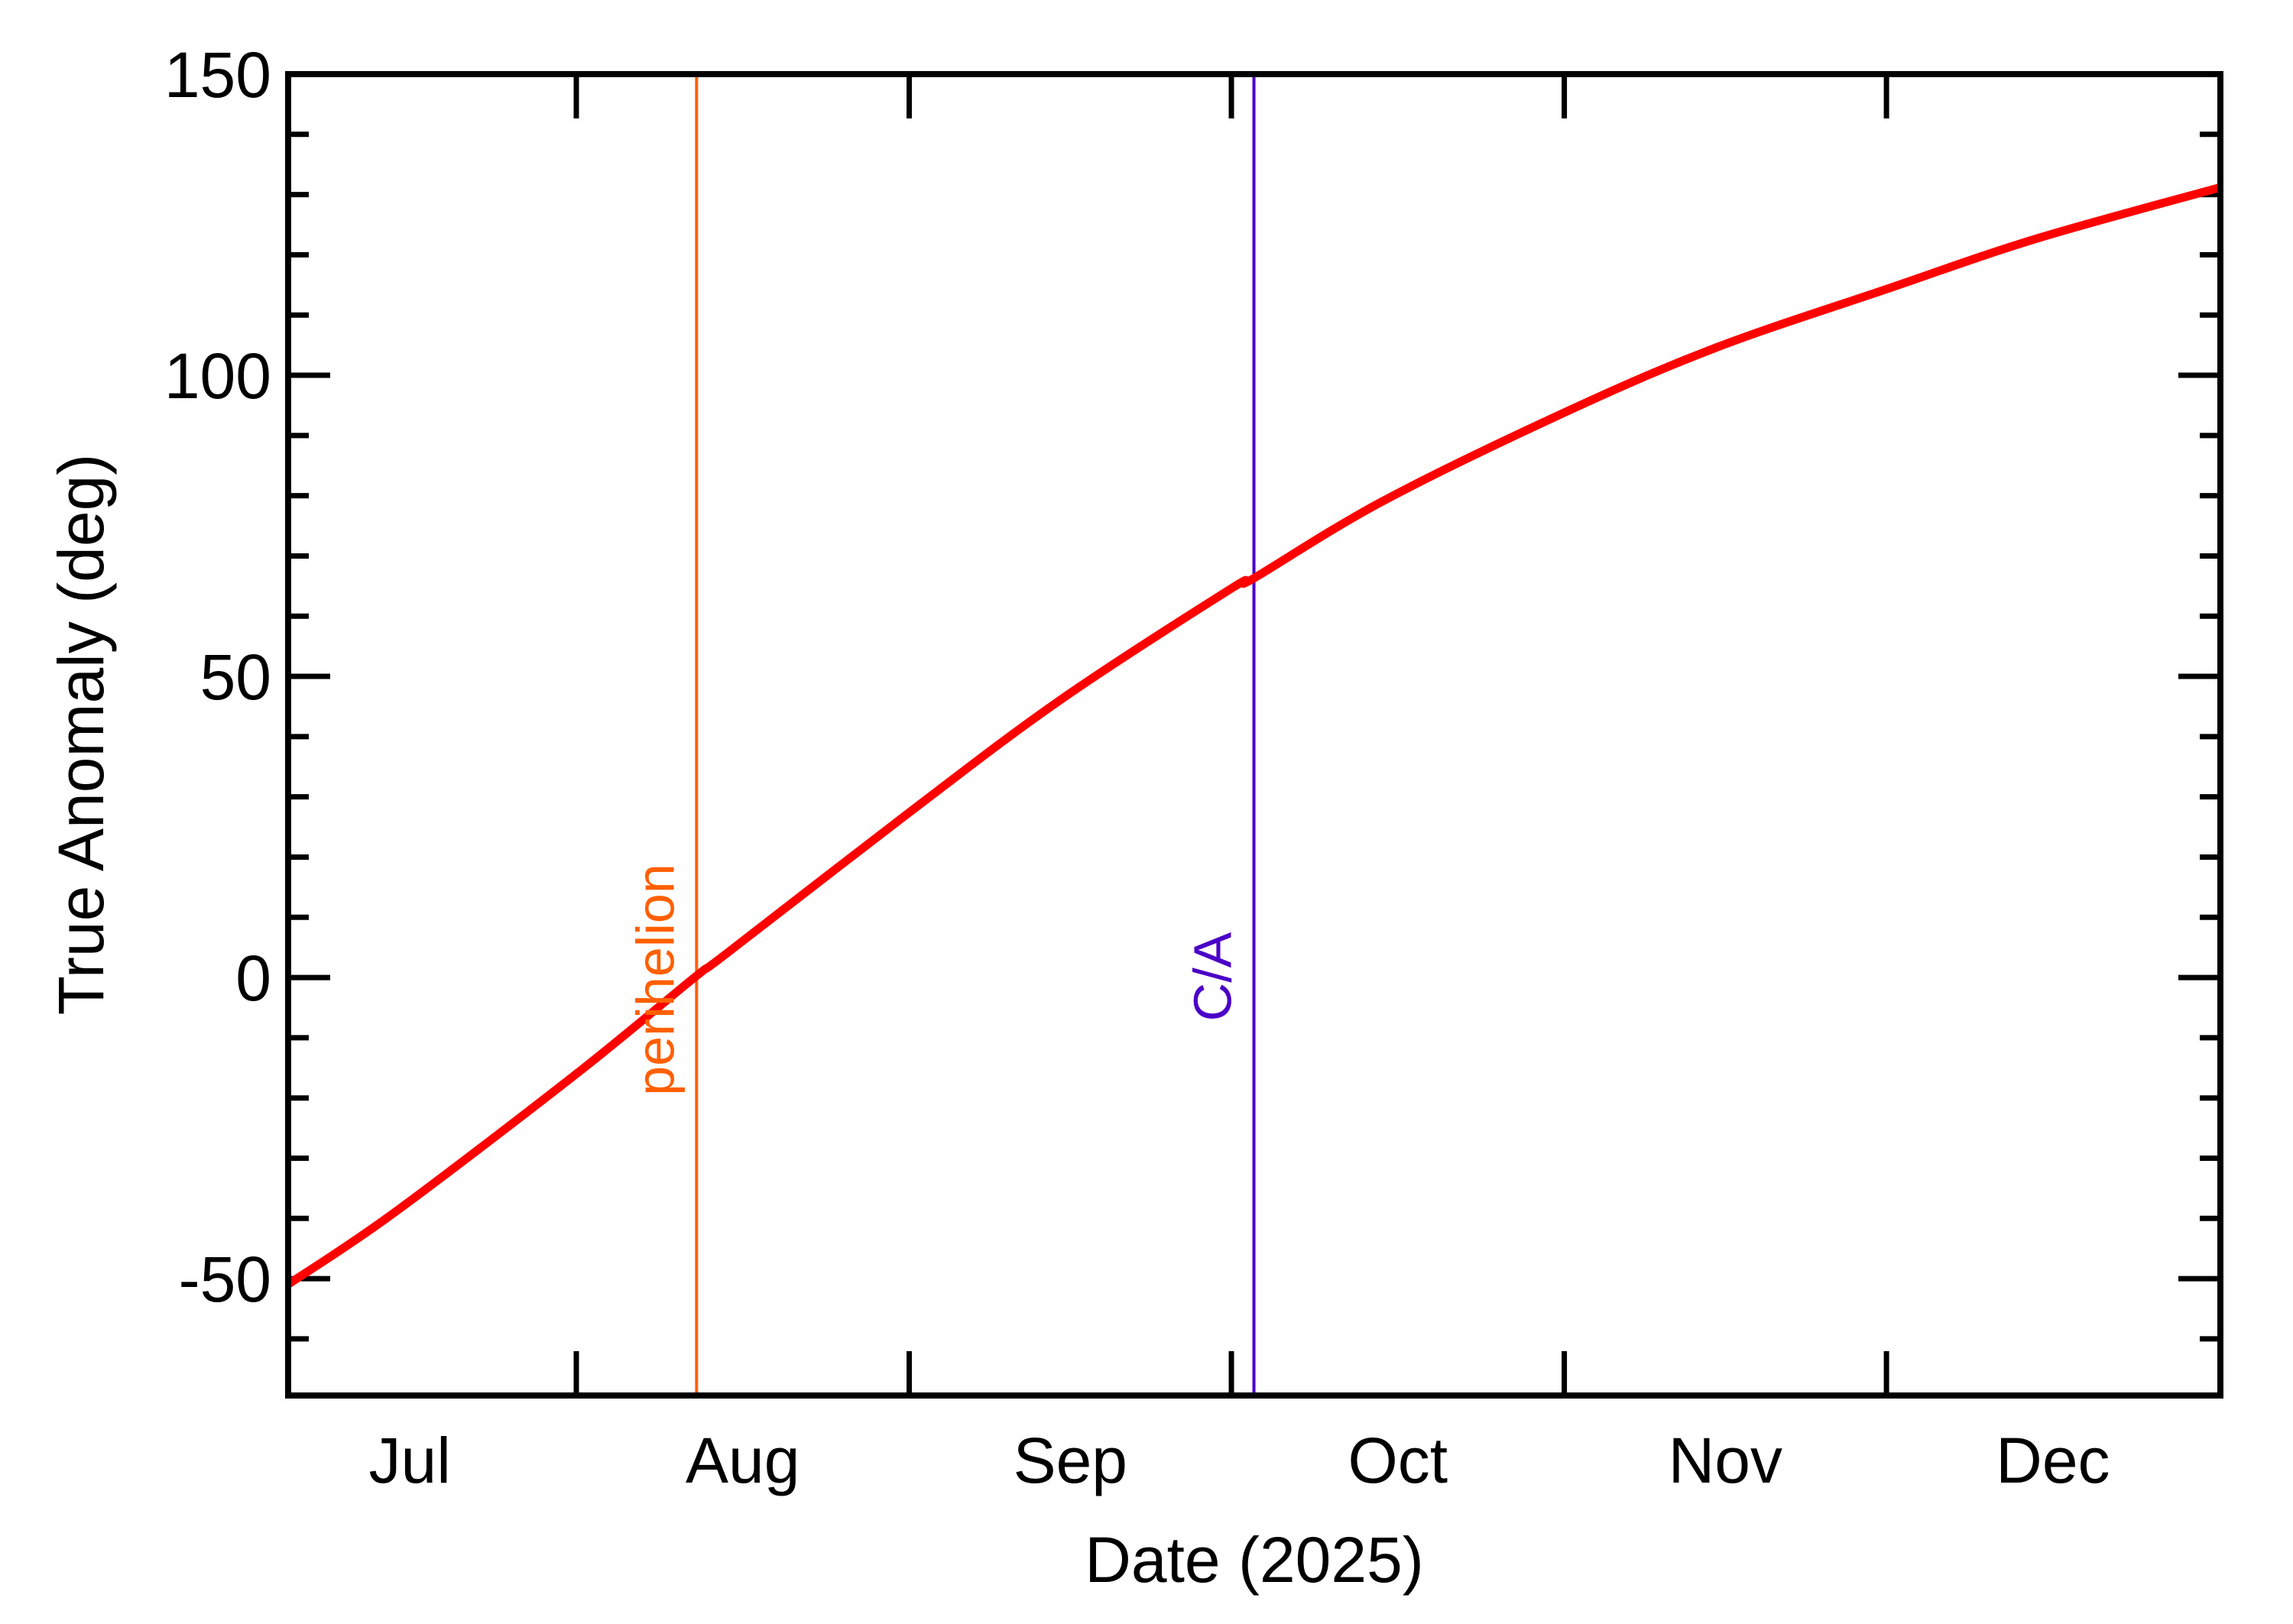  What do you see at coordinates (235, 677) in the screenshot?
I see `y-tick-label: 50` at bounding box center [235, 677].